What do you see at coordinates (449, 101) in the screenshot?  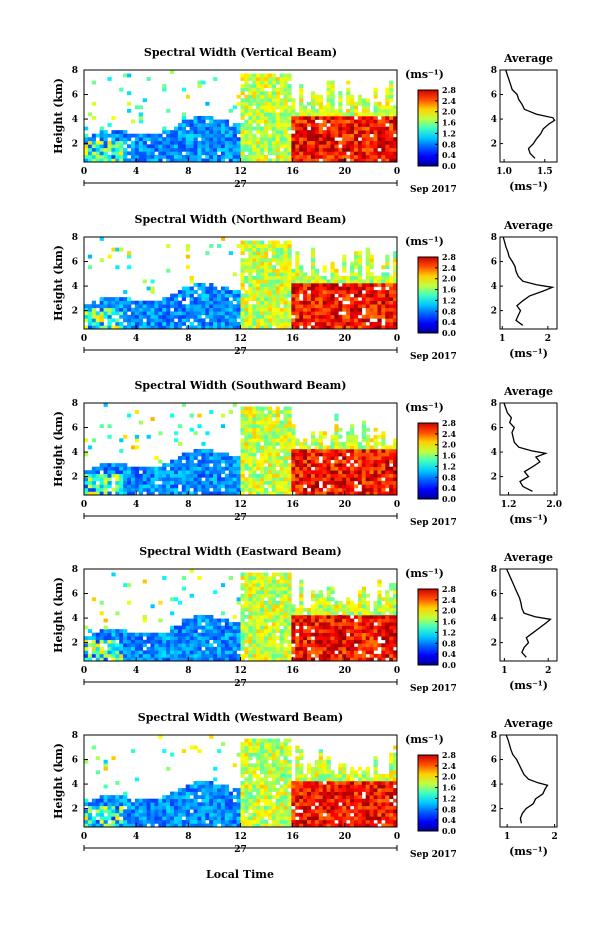 I see `colorbar-tick-label: 2.4` at bounding box center [449, 101].